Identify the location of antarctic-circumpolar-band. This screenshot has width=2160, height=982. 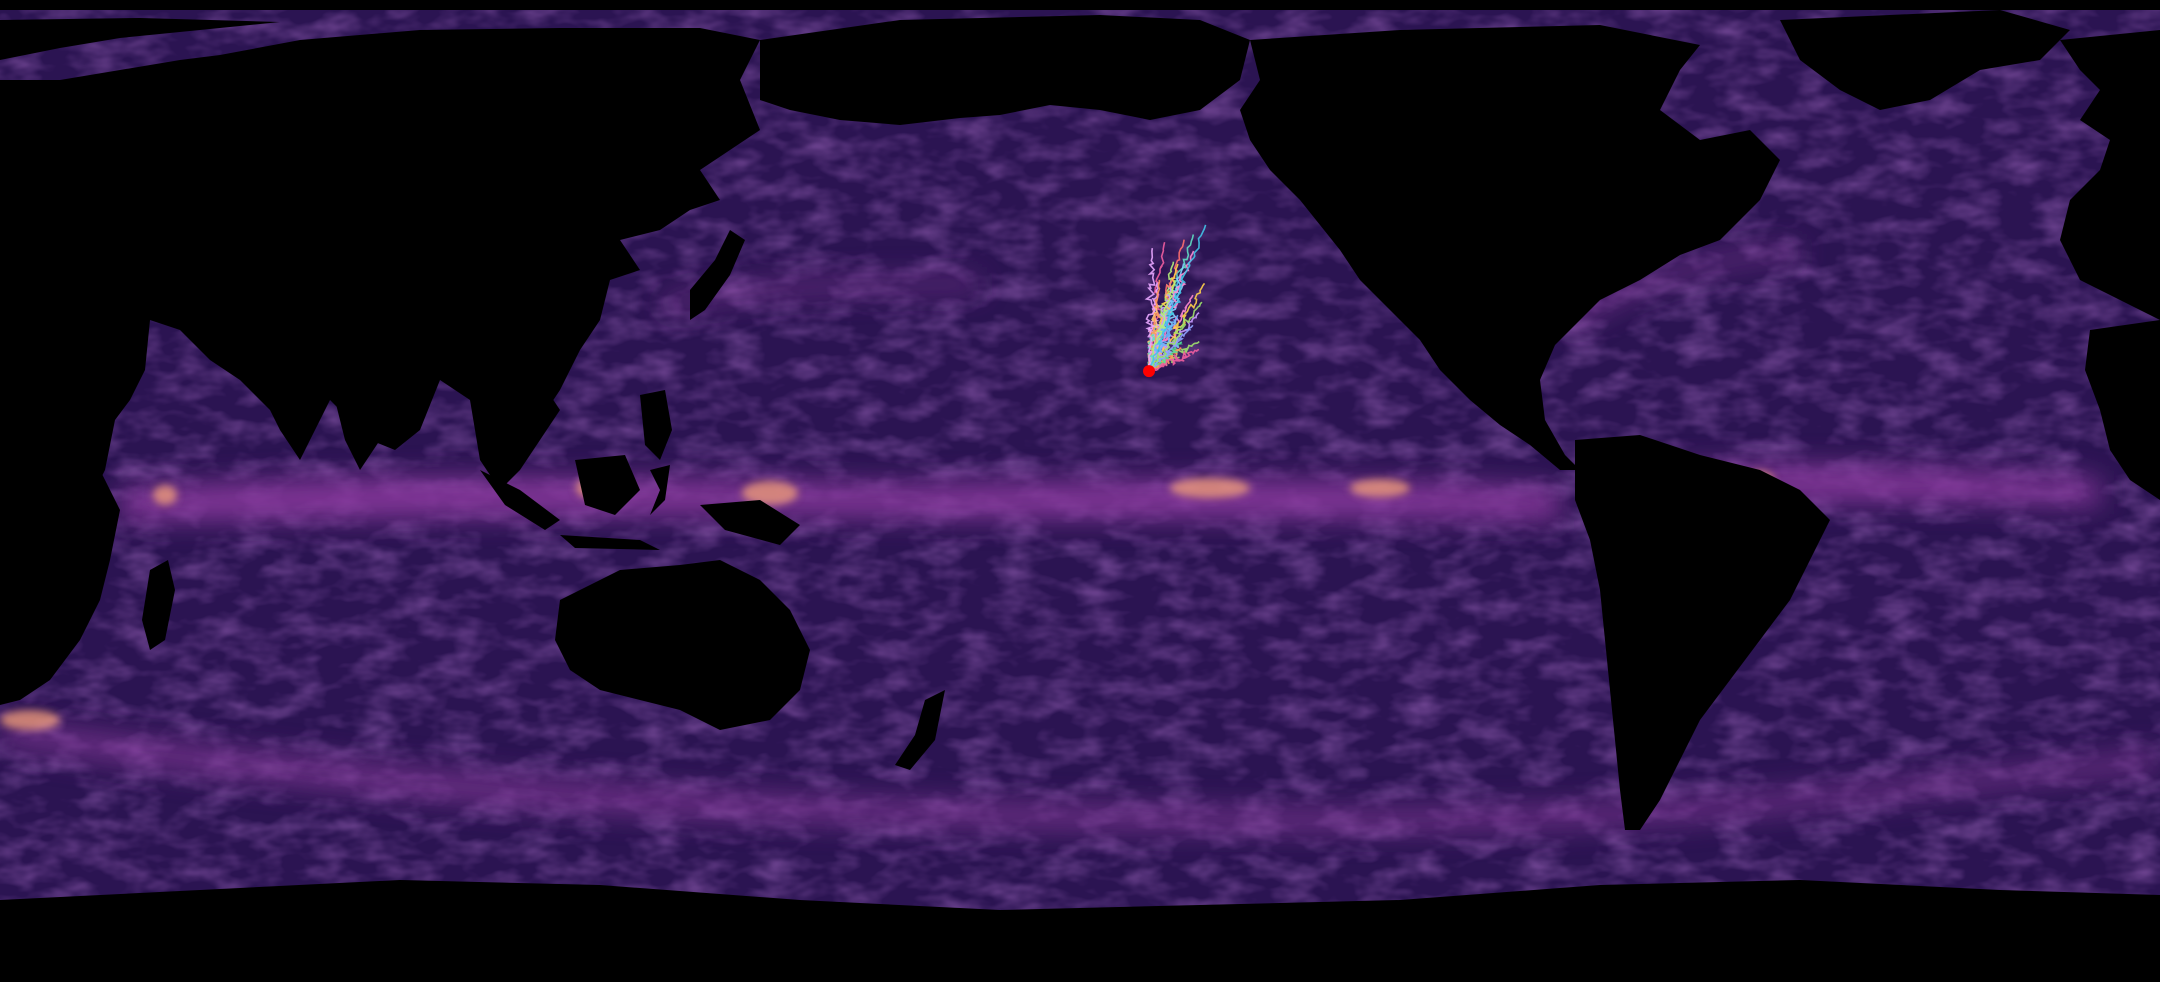
(1080, 776).